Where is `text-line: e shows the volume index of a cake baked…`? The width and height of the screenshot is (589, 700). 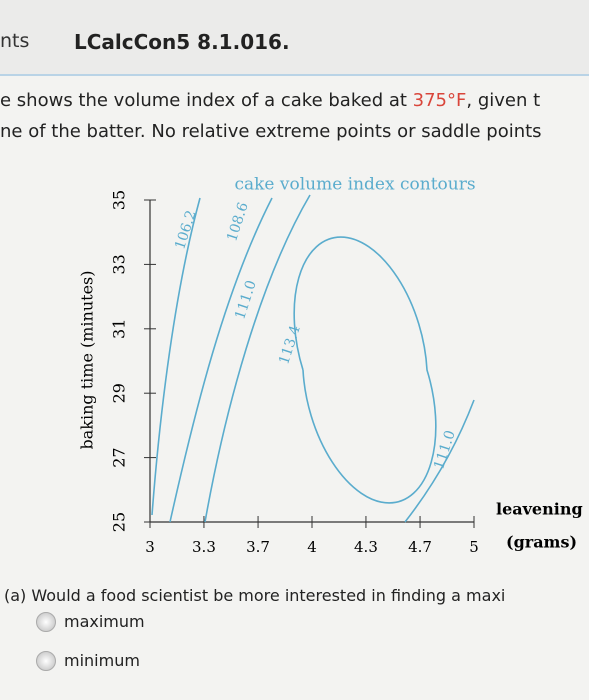 text-line: e shows the volume index of a cake baked… is located at coordinates (270, 100).